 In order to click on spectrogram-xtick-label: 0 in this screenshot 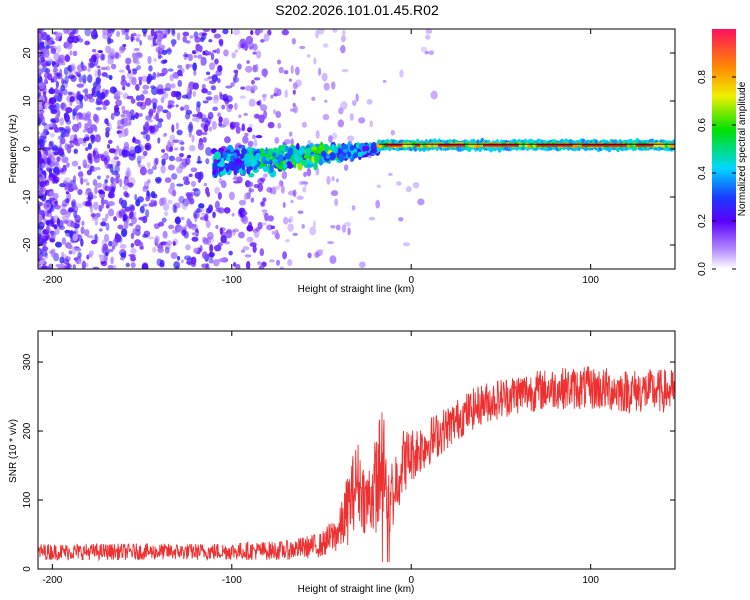, I will do `click(411, 280)`.